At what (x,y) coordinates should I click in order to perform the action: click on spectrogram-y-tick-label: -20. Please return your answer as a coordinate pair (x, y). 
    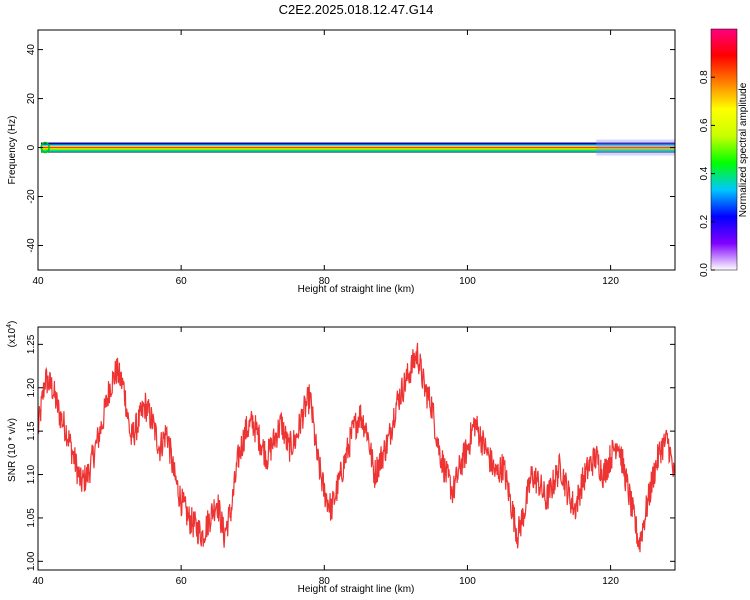
    Looking at the image, I should click on (31, 196).